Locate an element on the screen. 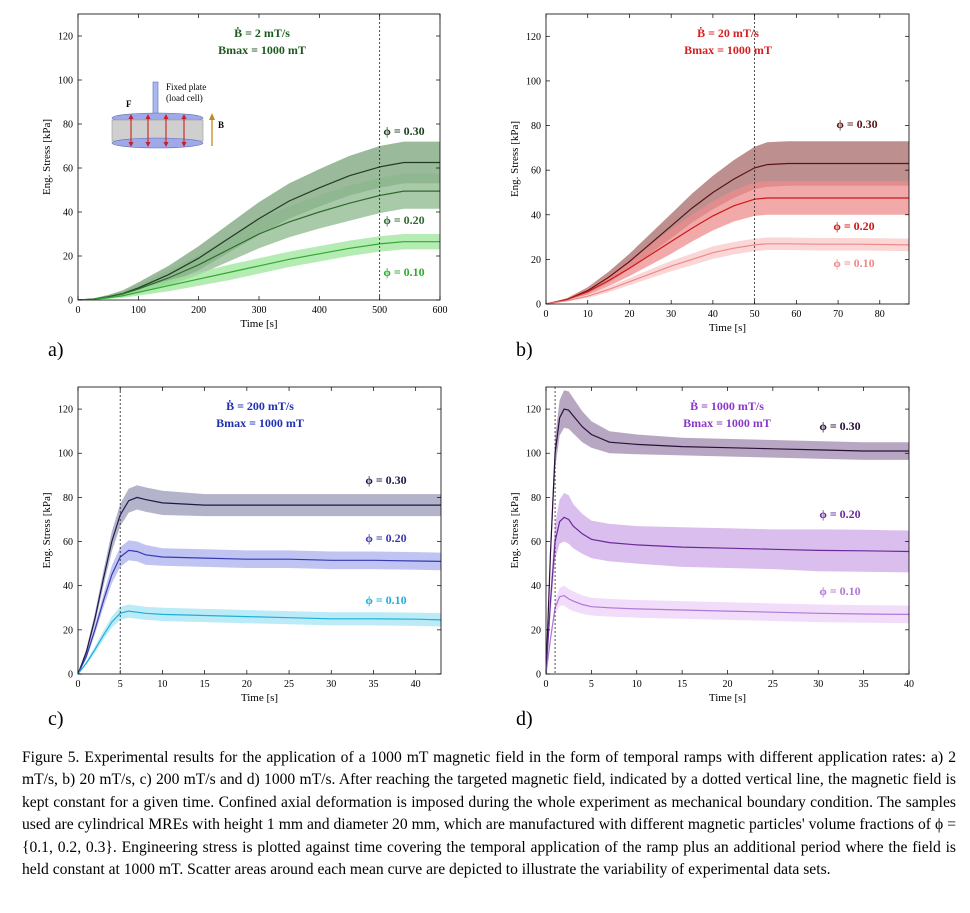 The height and width of the screenshot is (913, 970). inset-schematic: Fixed plate(load cell) F B is located at coordinates (167, 115).